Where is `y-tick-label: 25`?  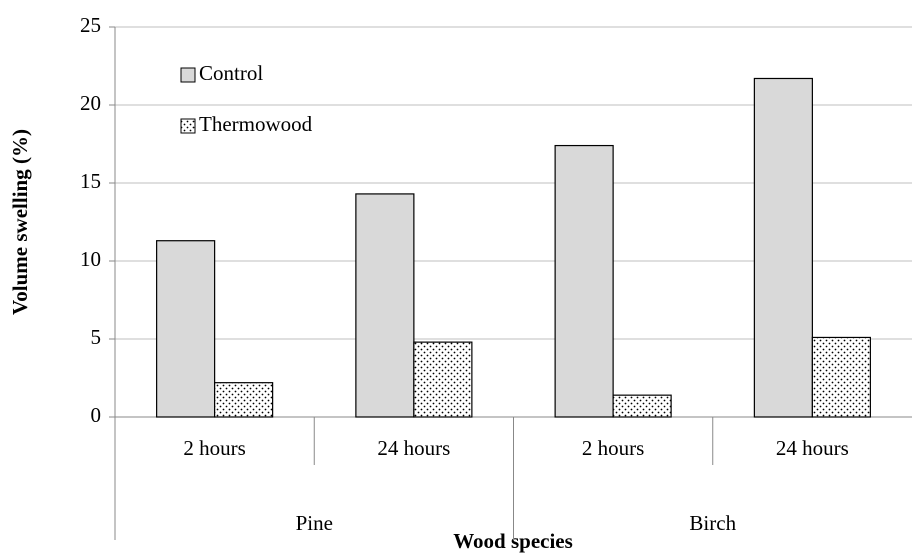 y-tick-label: 25 is located at coordinates (90, 25).